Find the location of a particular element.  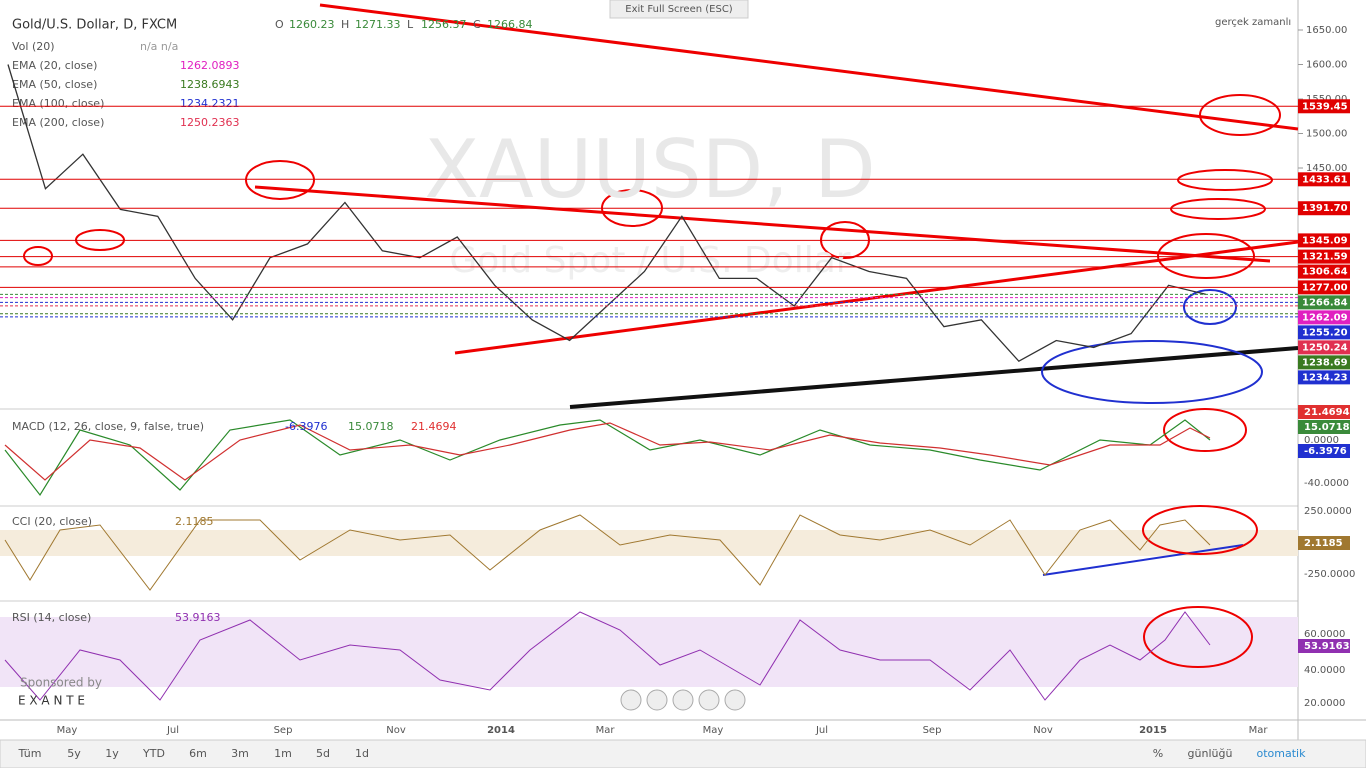

level-label: 1539.45 is located at coordinates (1325, 106).